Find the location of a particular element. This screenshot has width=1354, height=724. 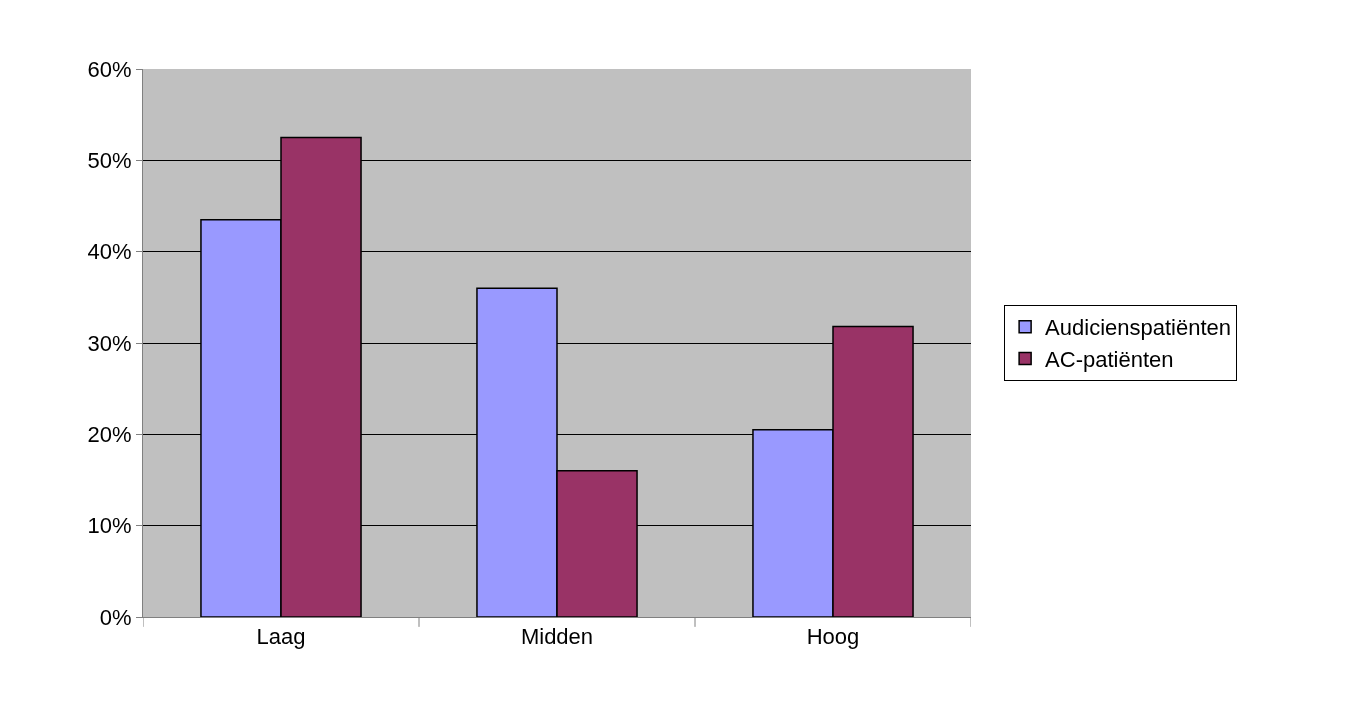

y-tick-label: 20% is located at coordinates (109, 435).